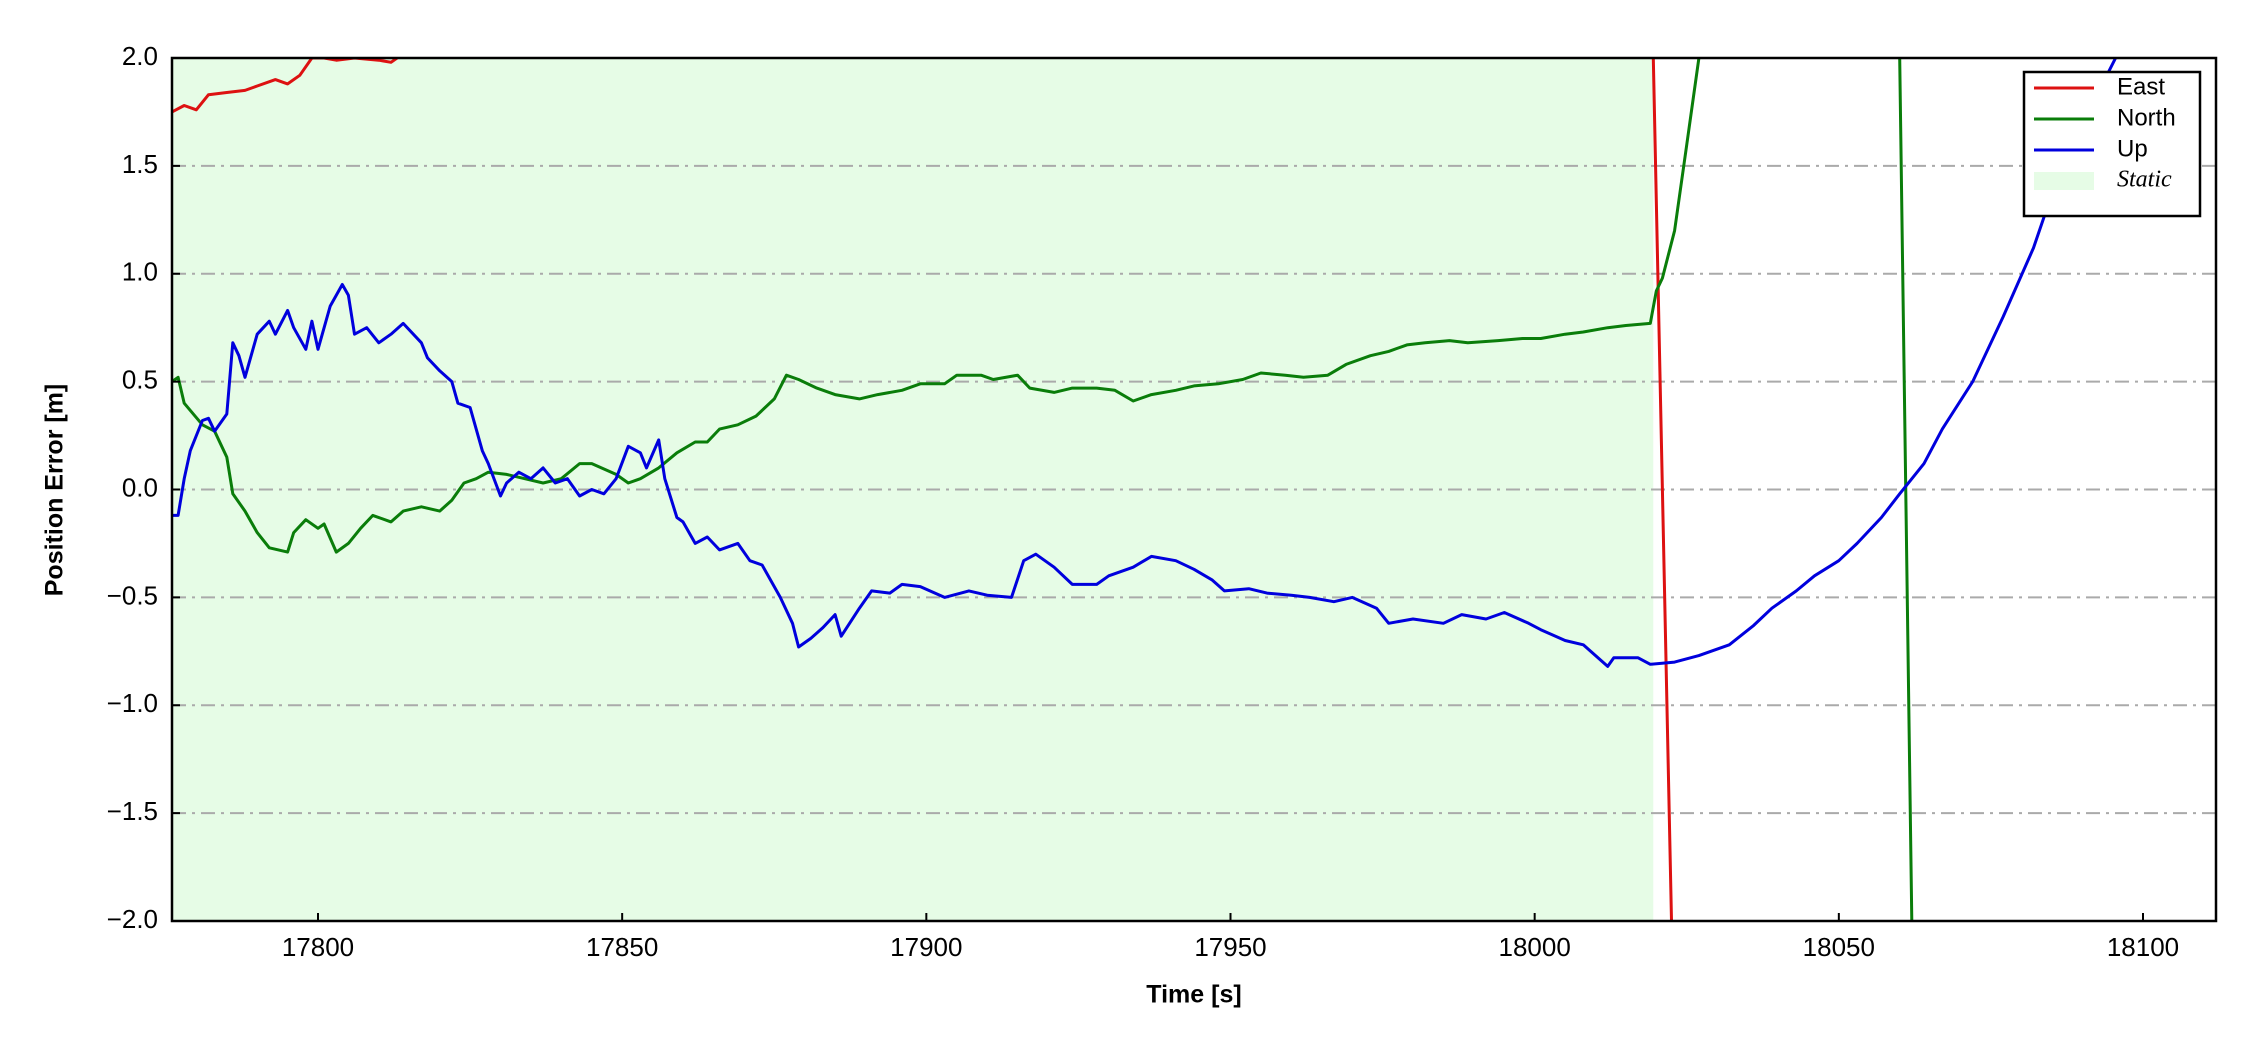  What do you see at coordinates (2144, 180) in the screenshot?
I see `legend-label: Static` at bounding box center [2144, 180].